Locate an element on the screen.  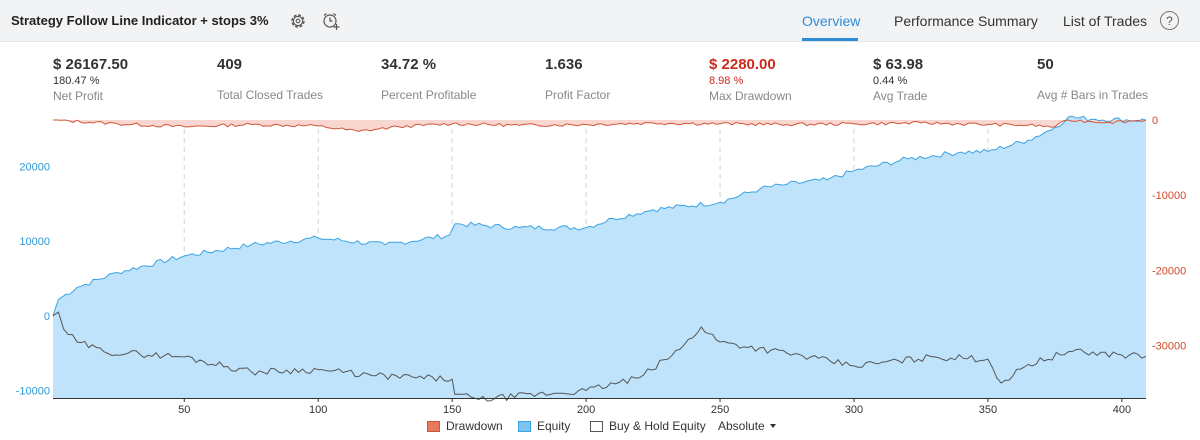
x-tick-label: 350 is located at coordinates (988, 410).